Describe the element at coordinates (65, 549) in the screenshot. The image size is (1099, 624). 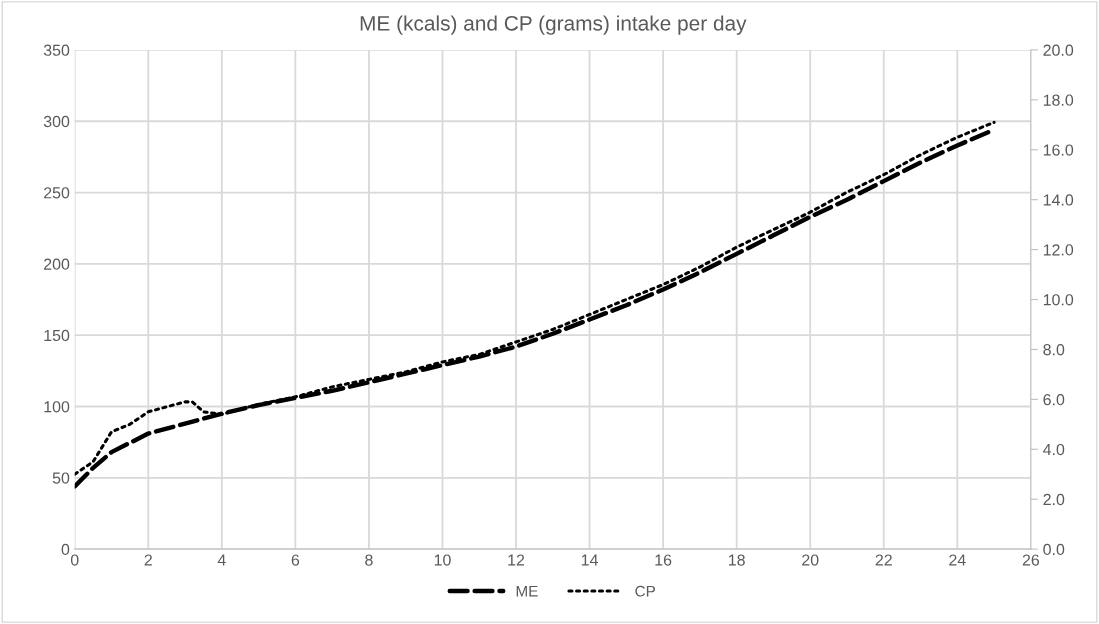
I see `y-tick-label: 0` at that location.